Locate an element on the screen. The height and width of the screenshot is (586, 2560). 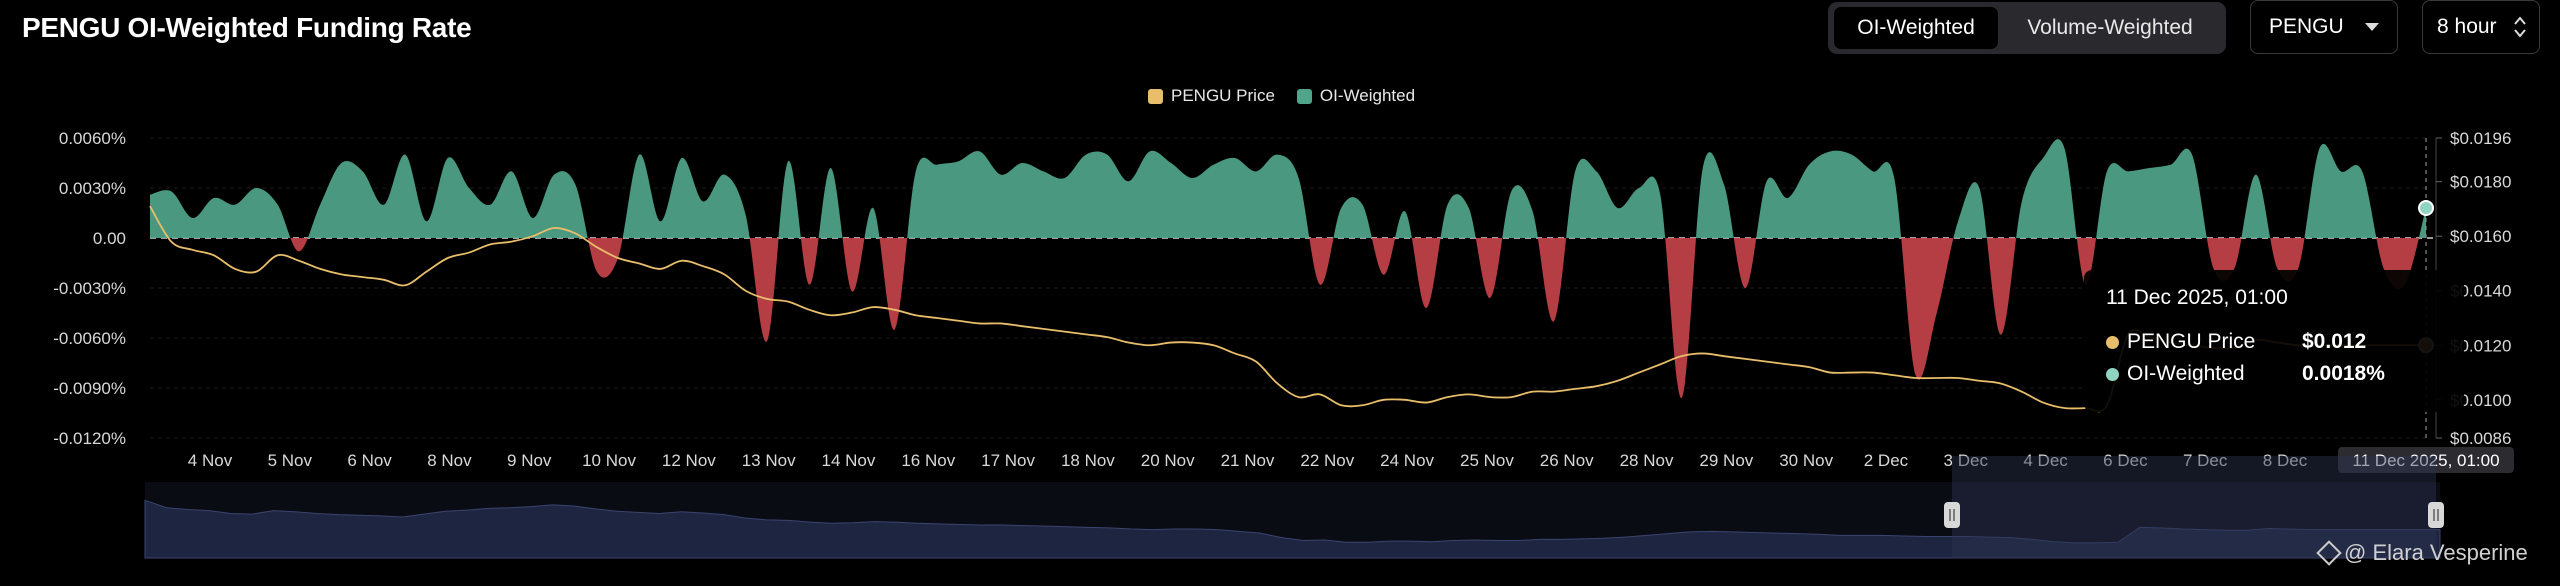
tooltip-label-price: PENGU Price is located at coordinates (2191, 341).